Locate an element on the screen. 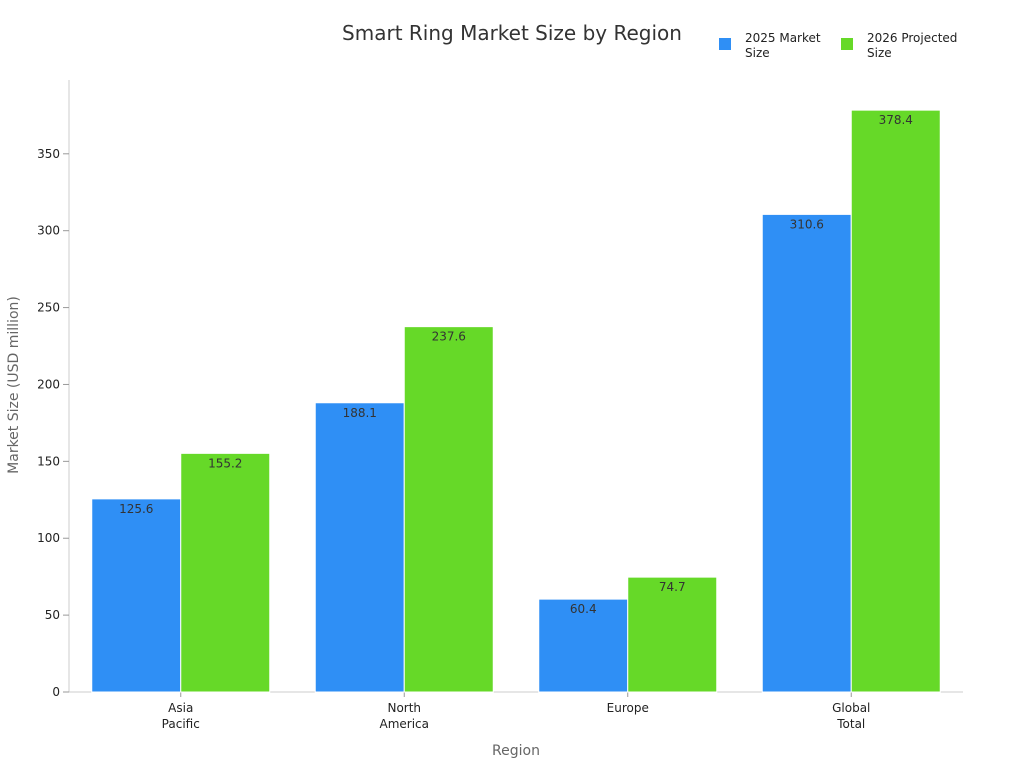 This screenshot has height=768, width=1024. x-tick-label-line: Asia is located at coordinates (180, 708).